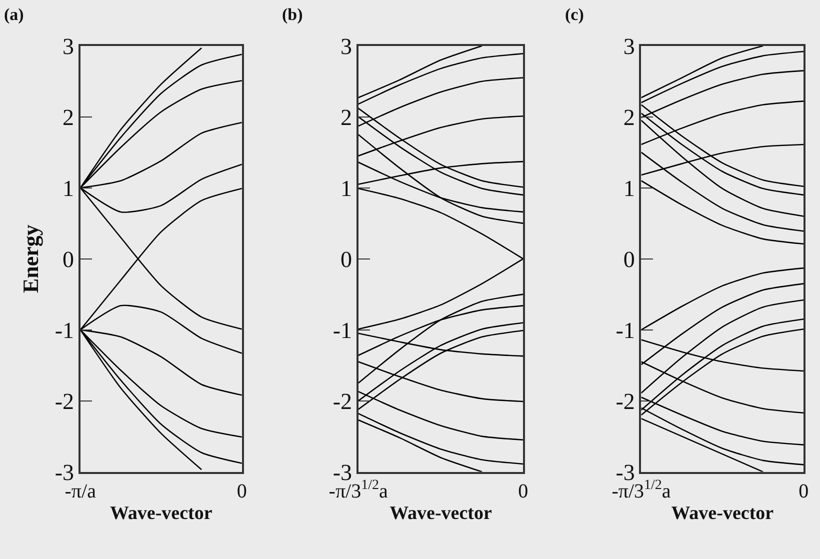 This screenshot has width=820, height=559. Describe the element at coordinates (31, 259) in the screenshot. I see `y-axis-title: Energy` at that location.